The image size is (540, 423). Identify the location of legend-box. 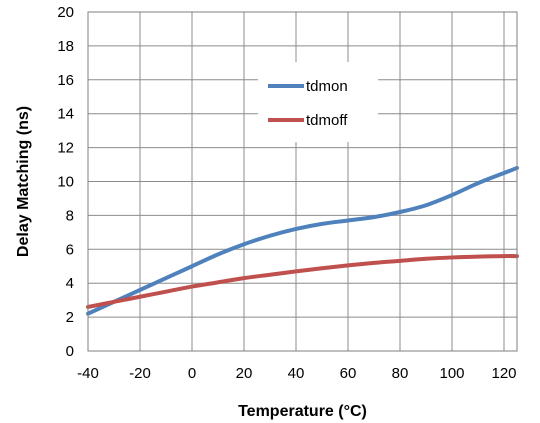
(318, 102).